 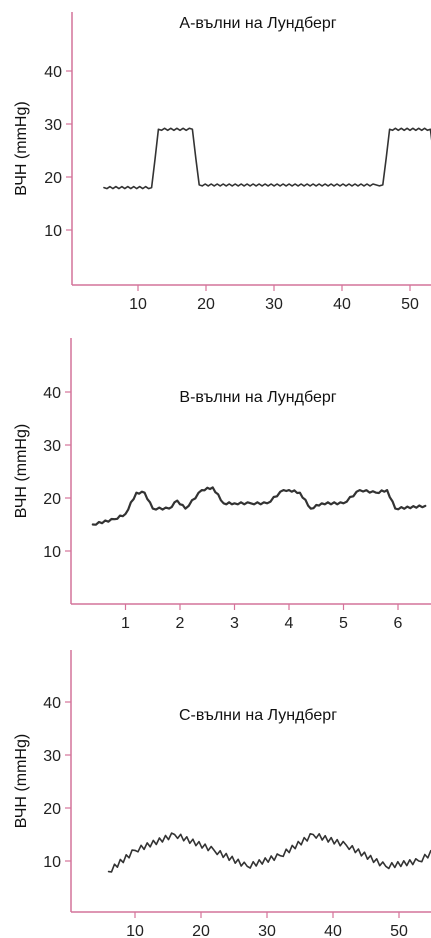 What do you see at coordinates (343, 623) in the screenshot?
I see `x-tick-label: 5` at bounding box center [343, 623].